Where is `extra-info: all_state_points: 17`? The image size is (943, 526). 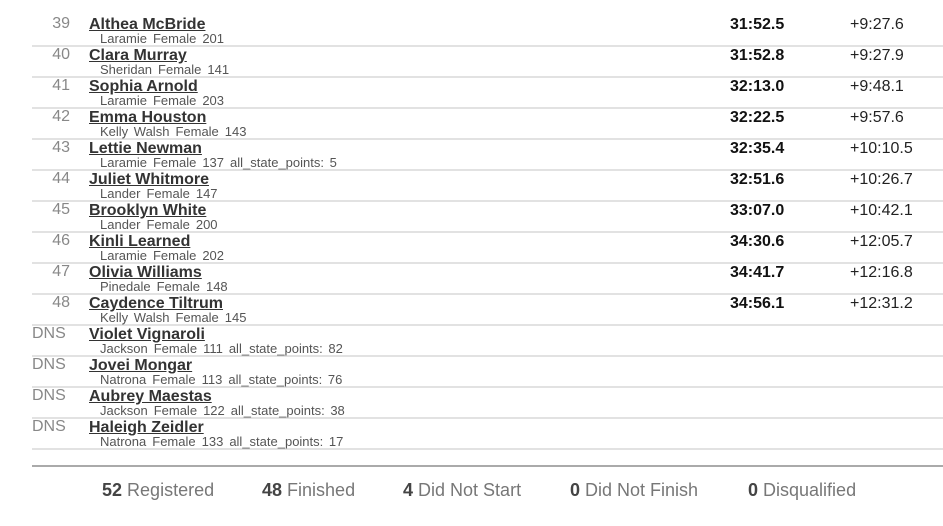 extra-info: all_state_points: 17 is located at coordinates (286, 441).